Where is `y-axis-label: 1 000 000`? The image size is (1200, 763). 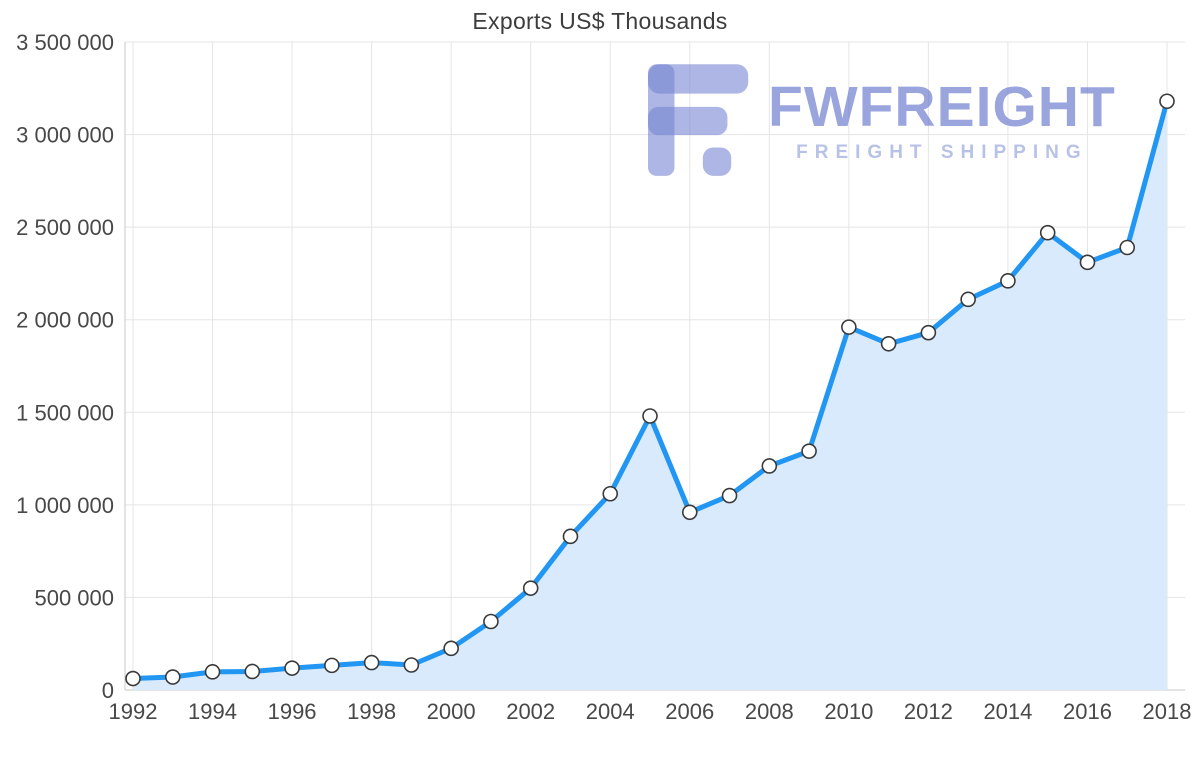 y-axis-label: 1 000 000 is located at coordinates (65, 505).